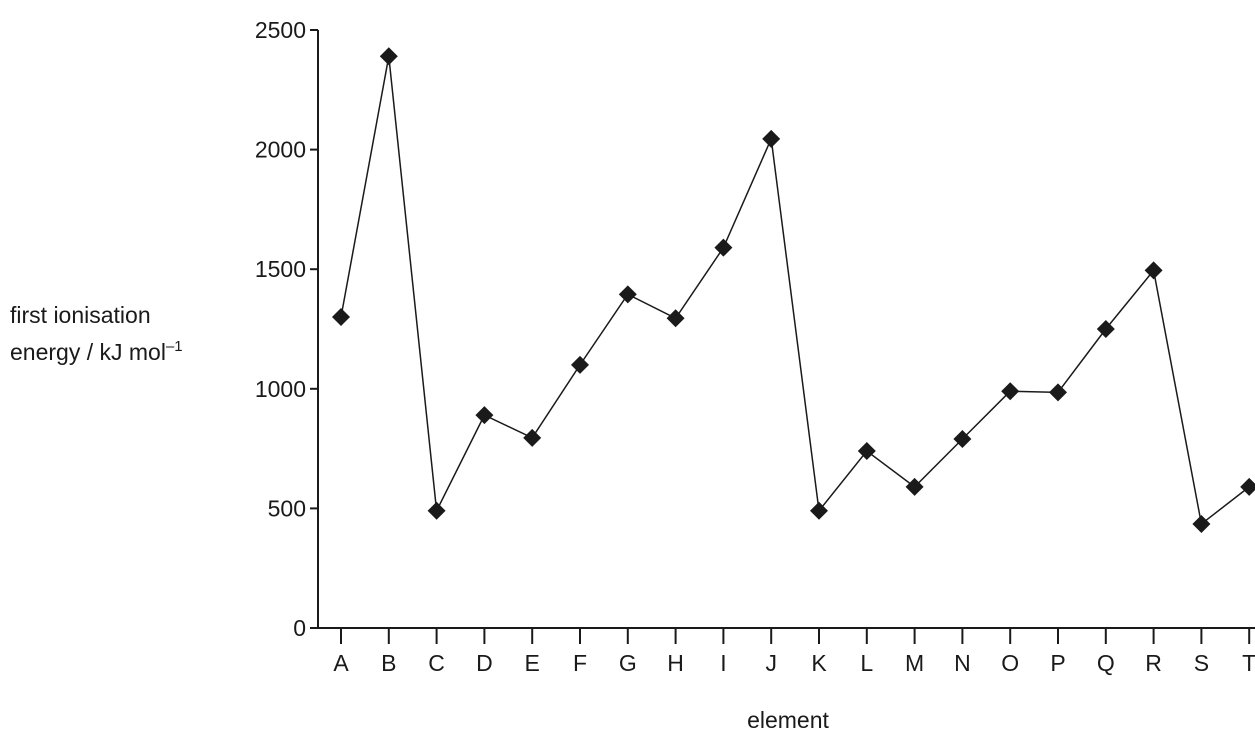 The width and height of the screenshot is (1255, 736). What do you see at coordinates (388, 56) in the screenshot?
I see `data-point-B` at bounding box center [388, 56].